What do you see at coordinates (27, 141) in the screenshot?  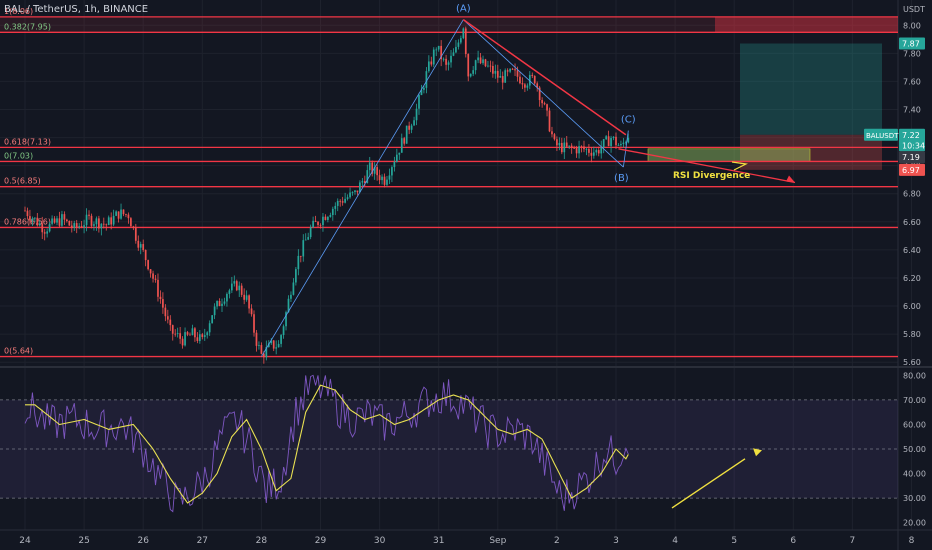 I see `fib-label: 0.618(7.13)` at bounding box center [27, 141].